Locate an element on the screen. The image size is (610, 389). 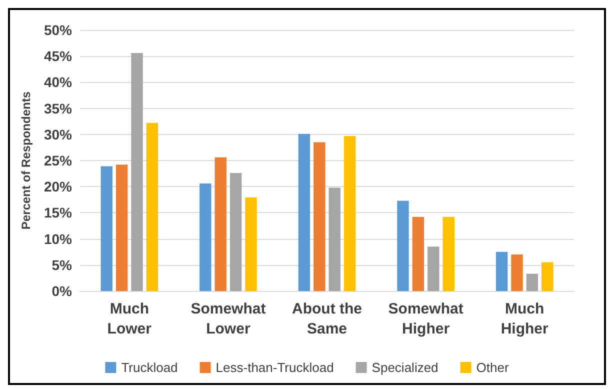
x-tick-label: Much Lower is located at coordinates (129, 319).